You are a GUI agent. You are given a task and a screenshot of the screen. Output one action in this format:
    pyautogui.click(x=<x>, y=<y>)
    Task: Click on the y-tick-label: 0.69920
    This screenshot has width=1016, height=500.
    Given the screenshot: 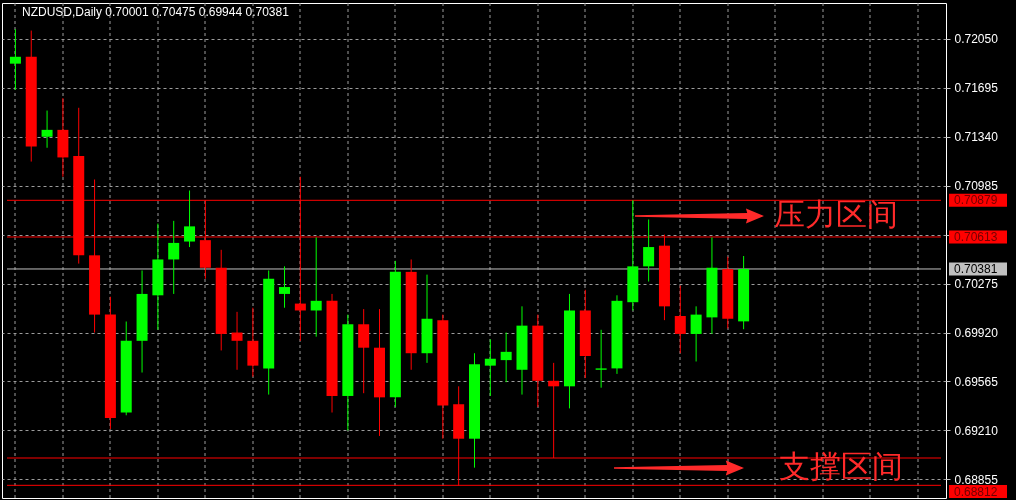 What is the action you would take?
    pyautogui.click(x=976, y=333)
    